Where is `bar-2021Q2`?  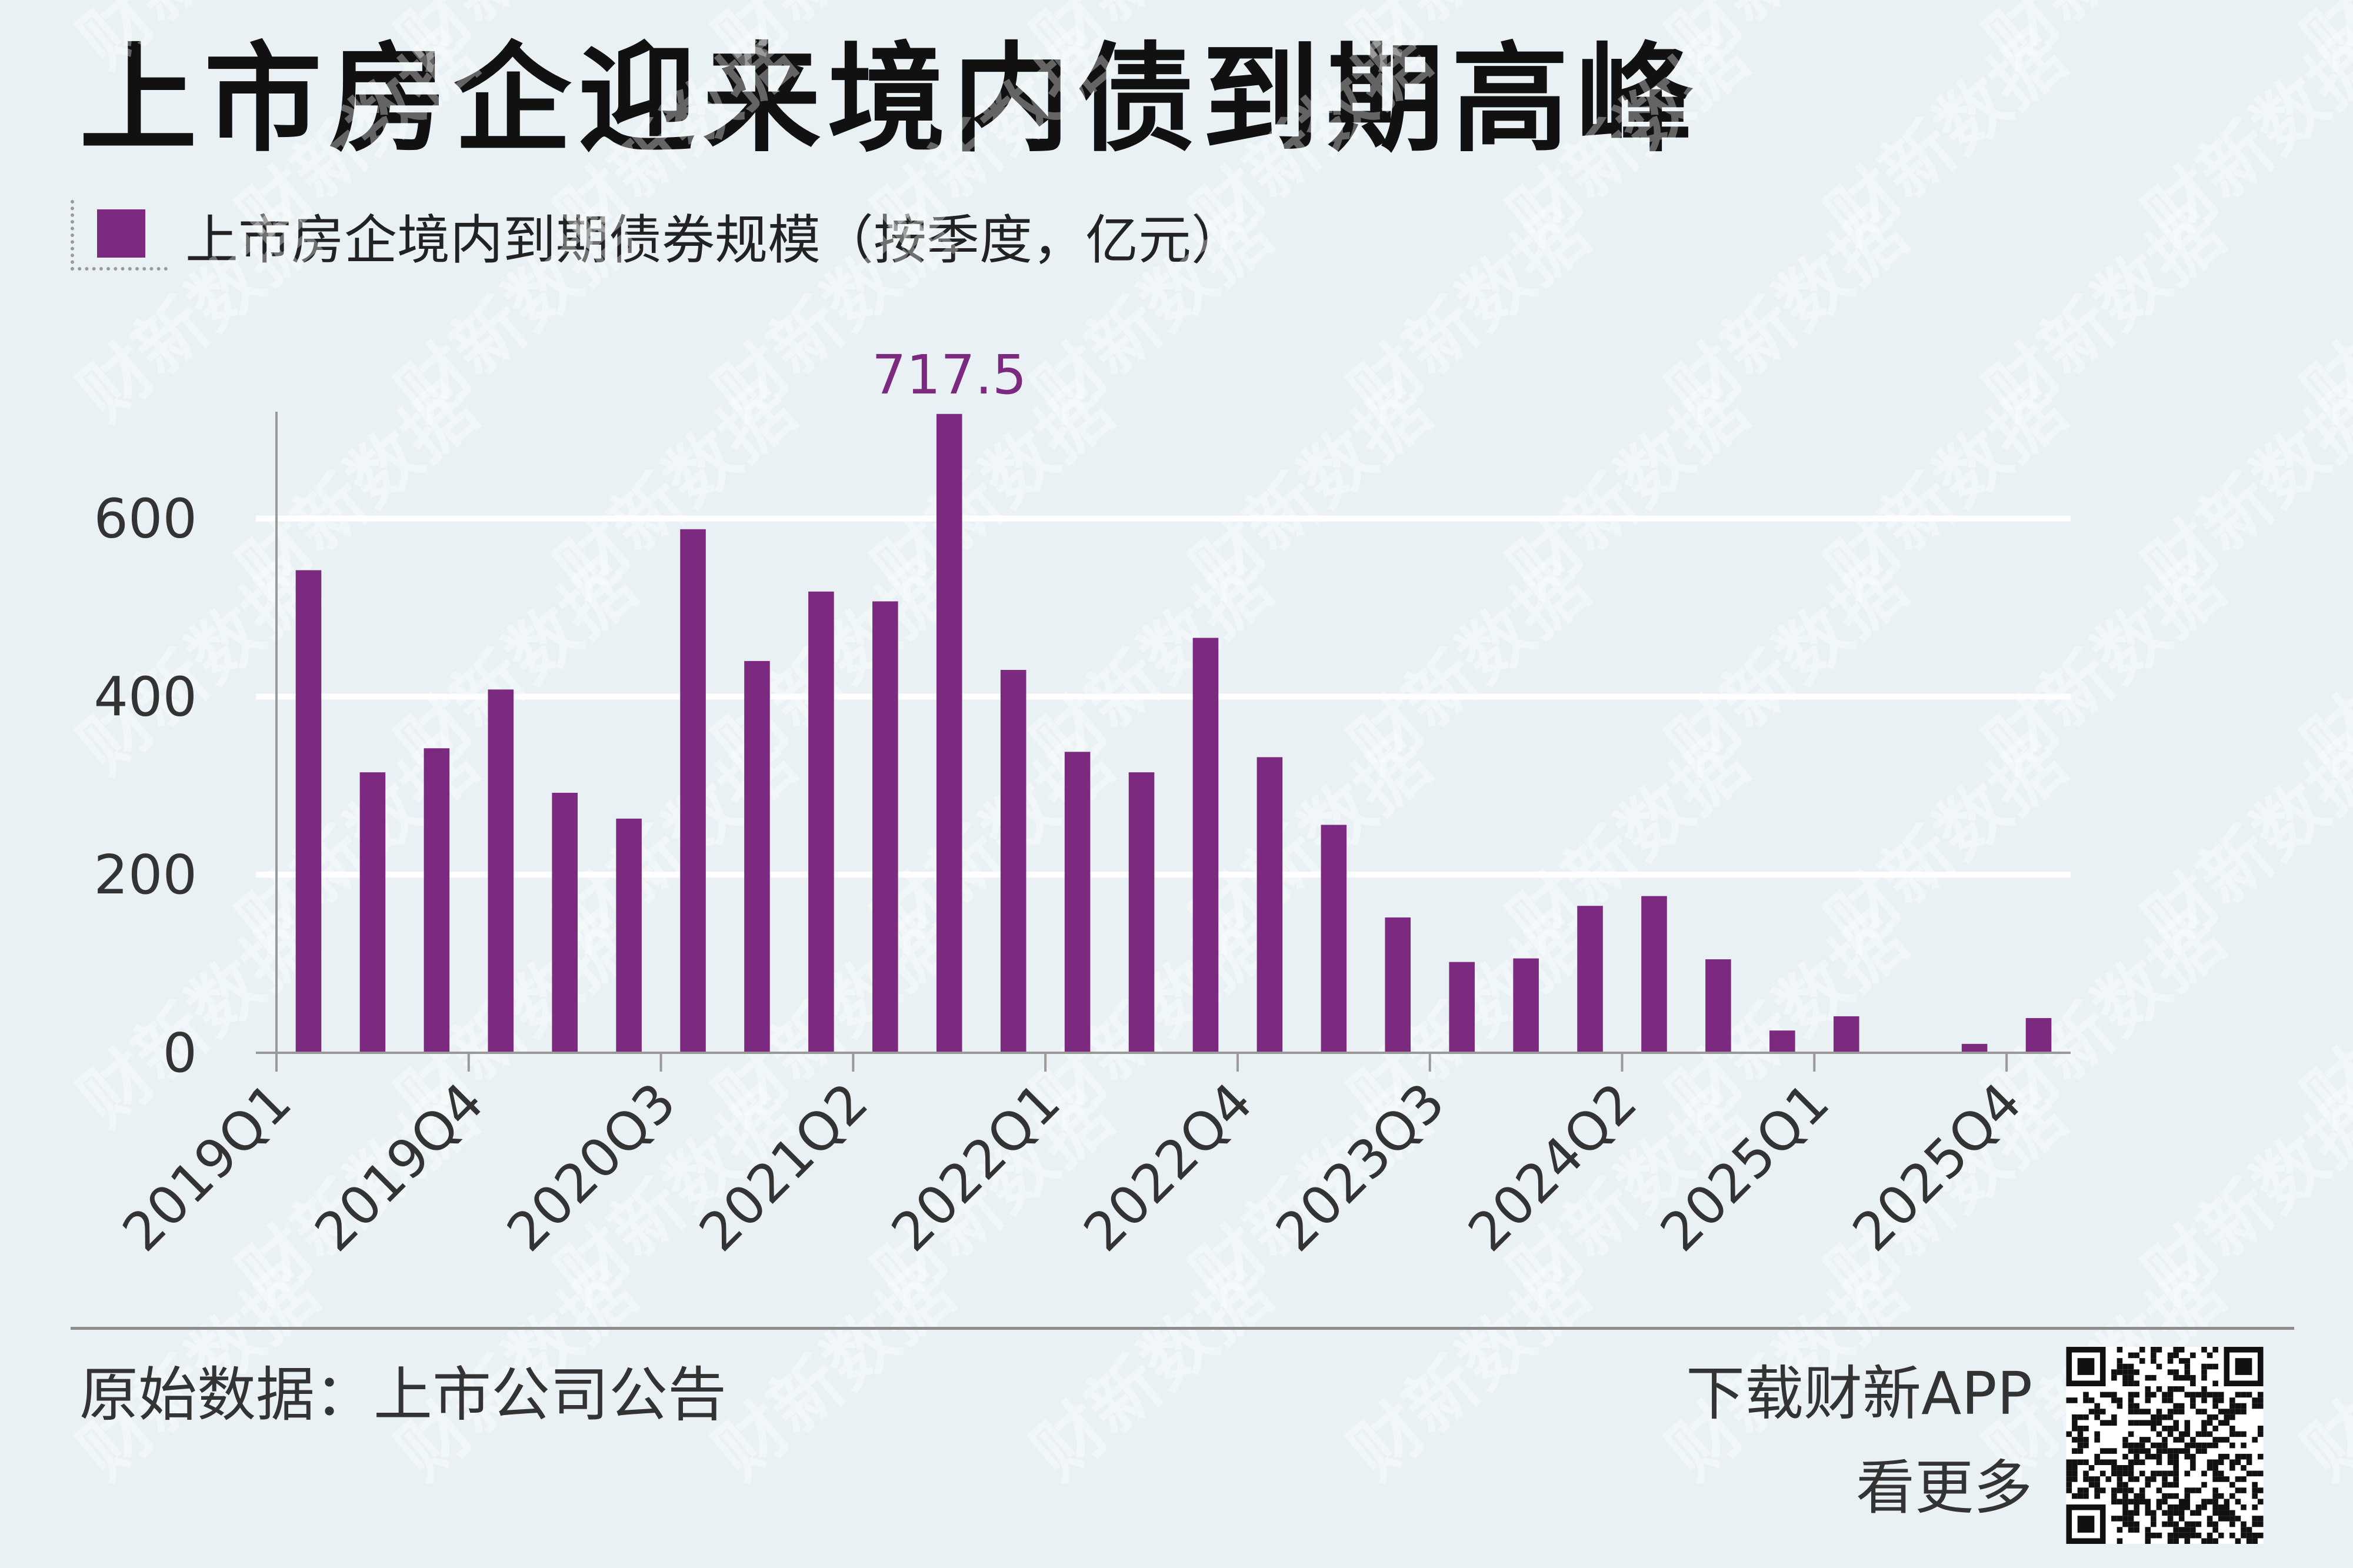
bar-2021Q2 is located at coordinates (885, 827).